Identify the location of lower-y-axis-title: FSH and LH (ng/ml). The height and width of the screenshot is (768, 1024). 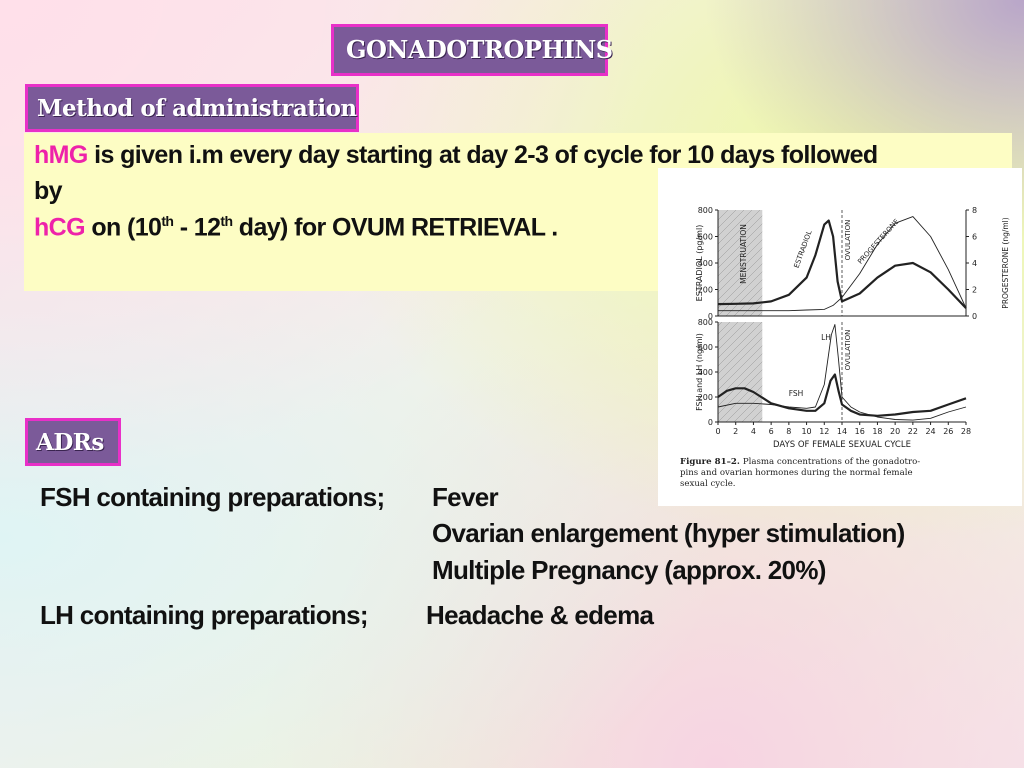
(699, 372).